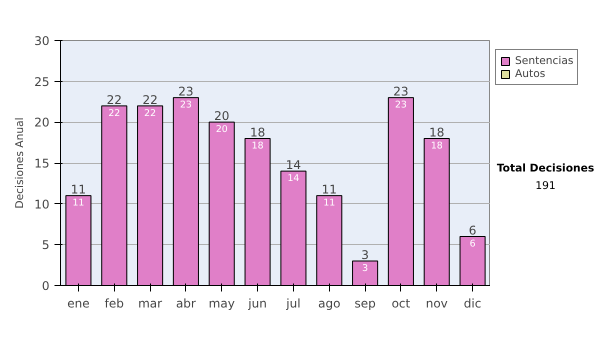 The image size is (600, 340). What do you see at coordinates (401, 303) in the screenshot?
I see `x-tick-label: oct` at bounding box center [401, 303].